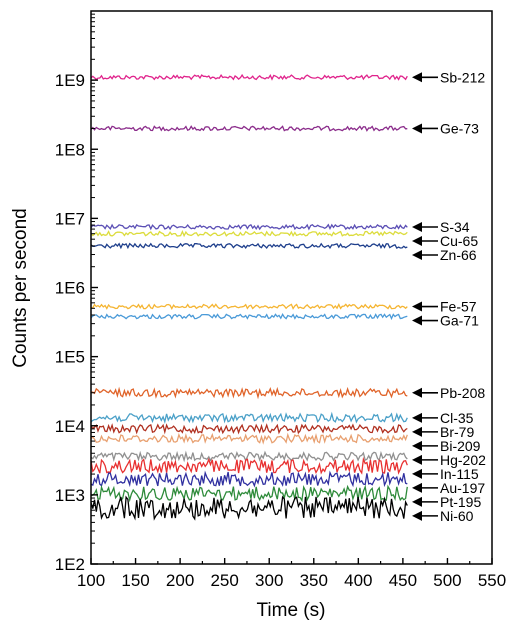 The height and width of the screenshot is (632, 513). Describe the element at coordinates (70, 495) in the screenshot. I see `y-tick-label: 1E3` at that location.